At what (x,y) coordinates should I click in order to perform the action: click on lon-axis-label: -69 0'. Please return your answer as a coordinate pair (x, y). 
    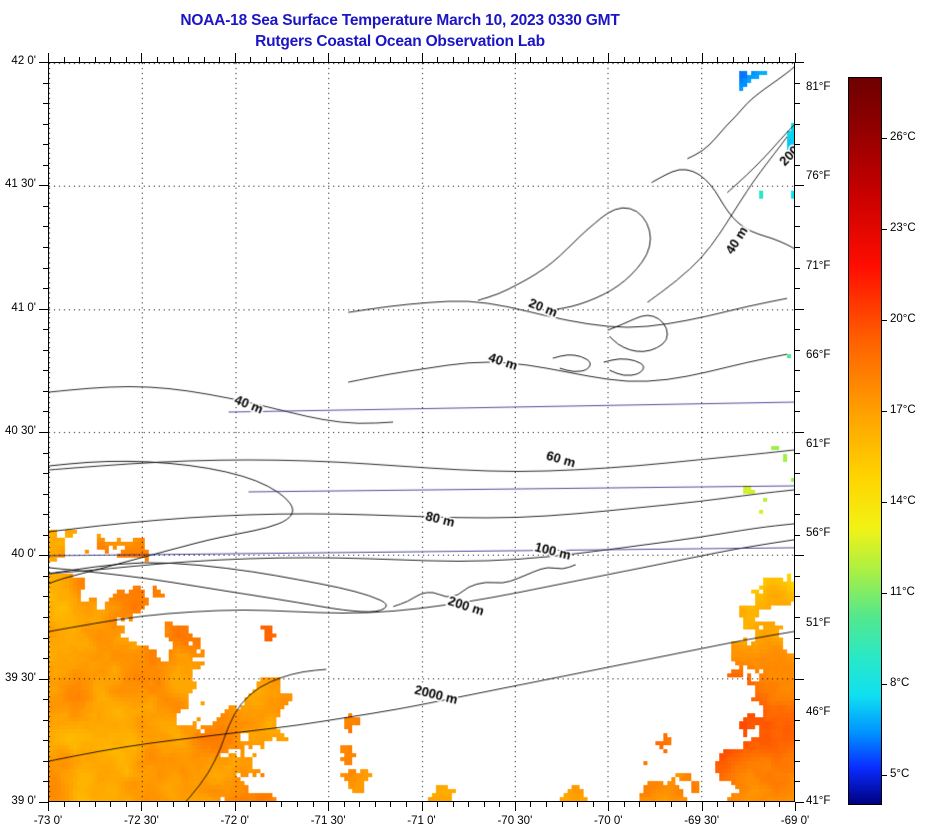
    Looking at the image, I should click on (795, 821).